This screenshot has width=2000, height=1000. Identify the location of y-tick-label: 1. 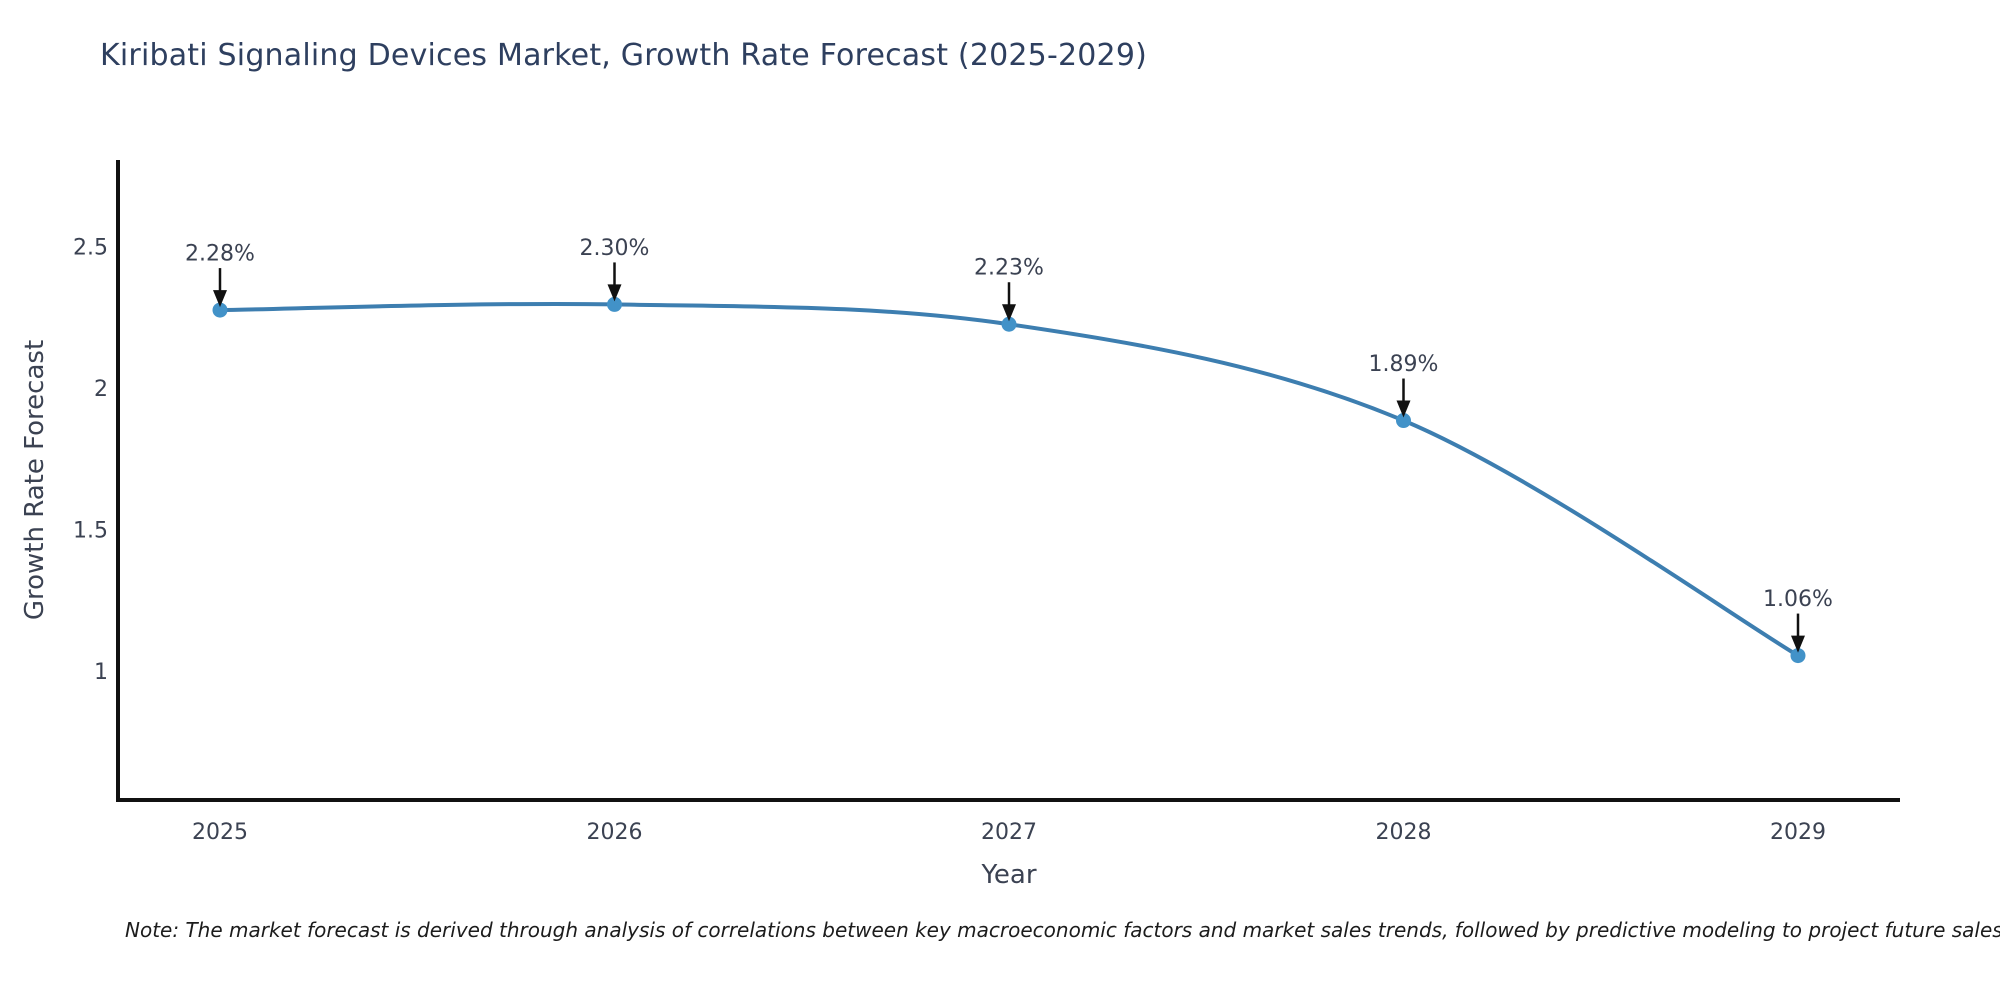
(101, 672).